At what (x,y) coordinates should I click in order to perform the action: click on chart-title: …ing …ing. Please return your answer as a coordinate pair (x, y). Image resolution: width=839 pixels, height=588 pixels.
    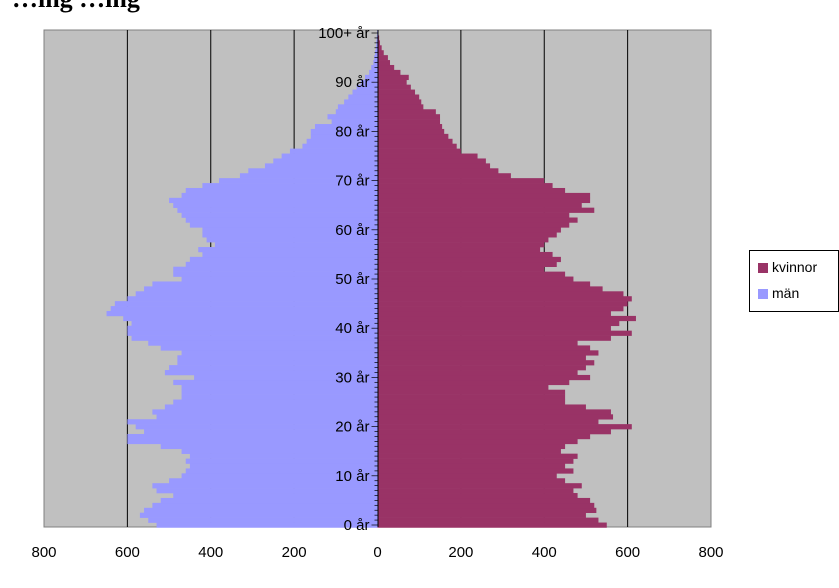
    Looking at the image, I should click on (76, 7).